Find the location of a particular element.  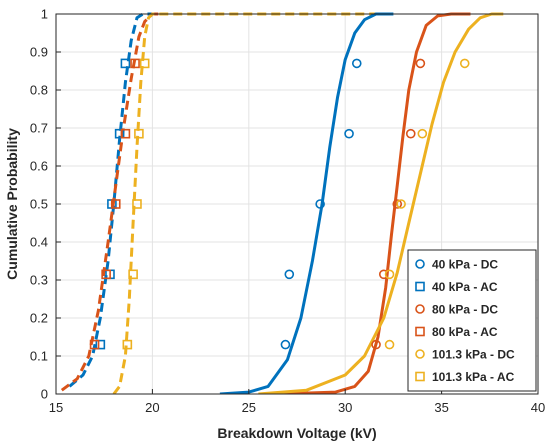

y-tick-label: 0.3 is located at coordinates (39, 280).